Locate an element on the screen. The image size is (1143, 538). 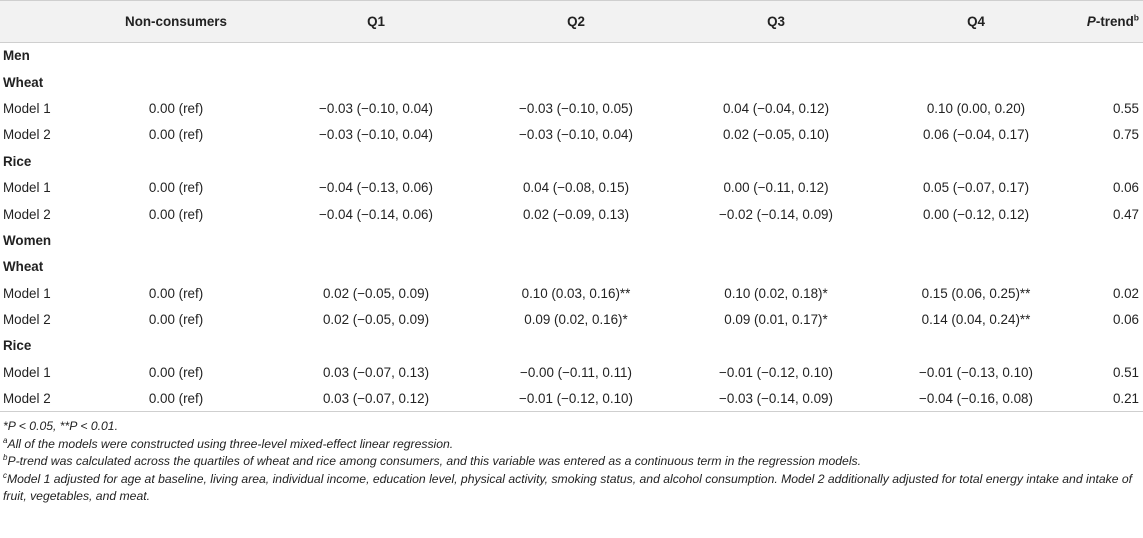
cell-q4: 0.06 (−0.04, 0.17) is located at coordinates (976, 135).